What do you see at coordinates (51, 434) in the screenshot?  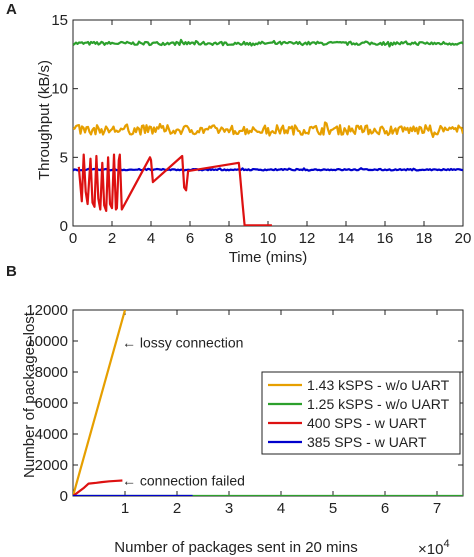 I see `y-tick-label: 4000` at bounding box center [51, 434].